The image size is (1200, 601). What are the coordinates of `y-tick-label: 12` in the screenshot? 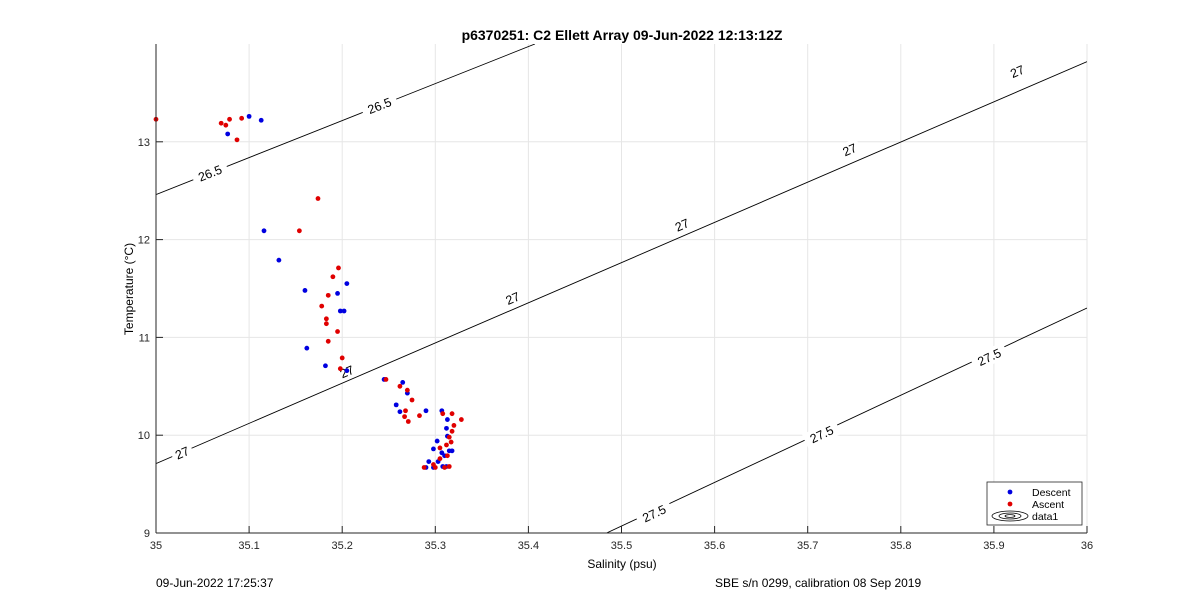 It's located at (144, 241).